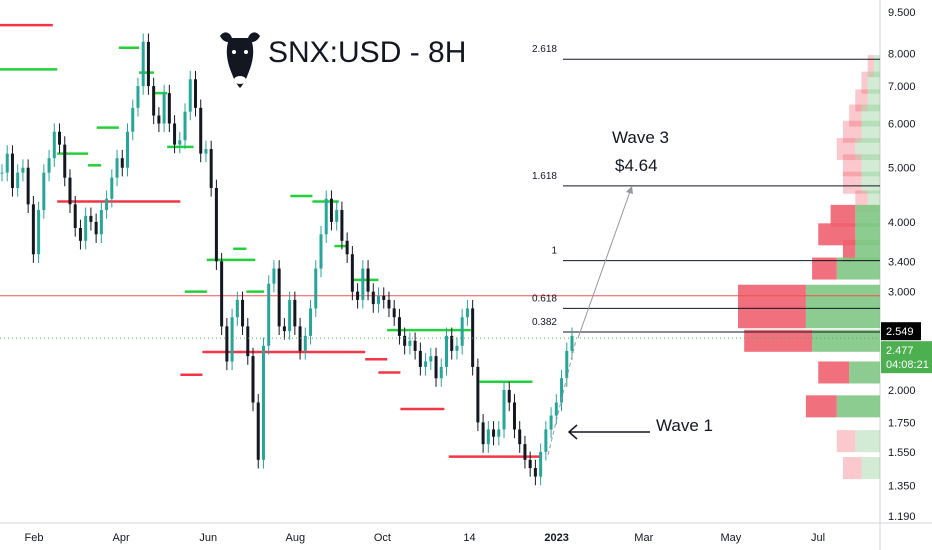 This screenshot has width=932, height=550. What do you see at coordinates (382, 538) in the screenshot?
I see `time-tick-label: Oct` at bounding box center [382, 538].